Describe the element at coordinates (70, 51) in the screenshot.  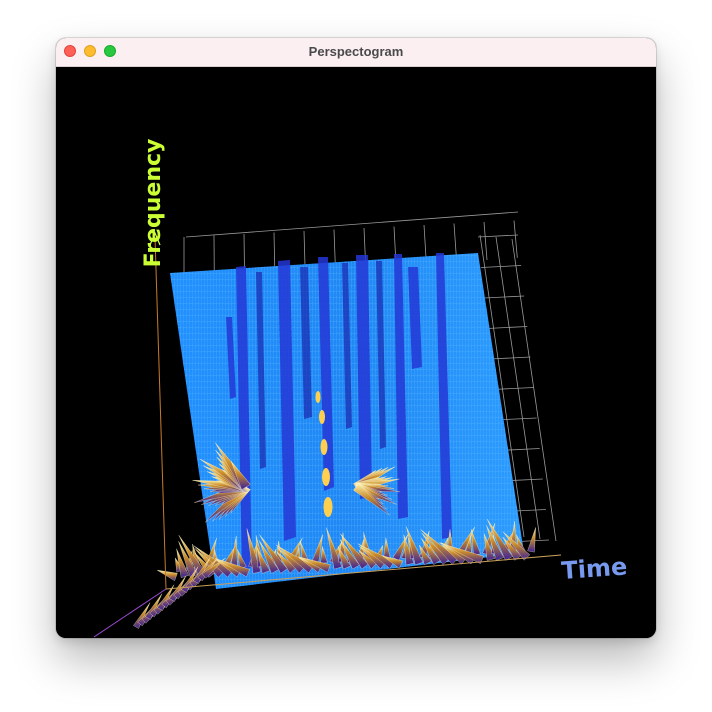
I see `close-button` at that location.